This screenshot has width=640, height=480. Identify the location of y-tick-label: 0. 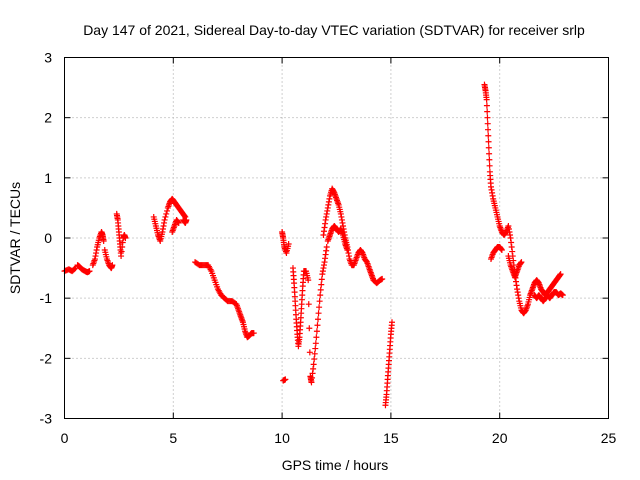
(48, 238).